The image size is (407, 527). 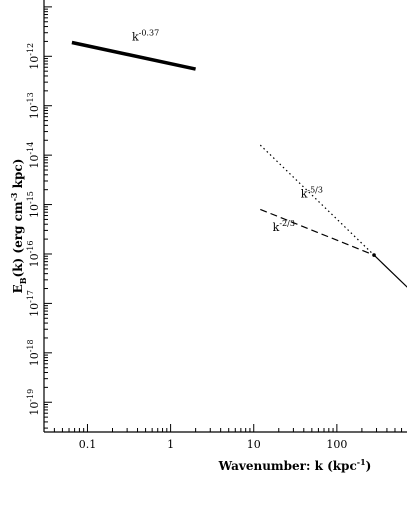 What do you see at coordinates (390, 271) in the screenshot?
I see `series-line-solid-thin` at bounding box center [390, 271].